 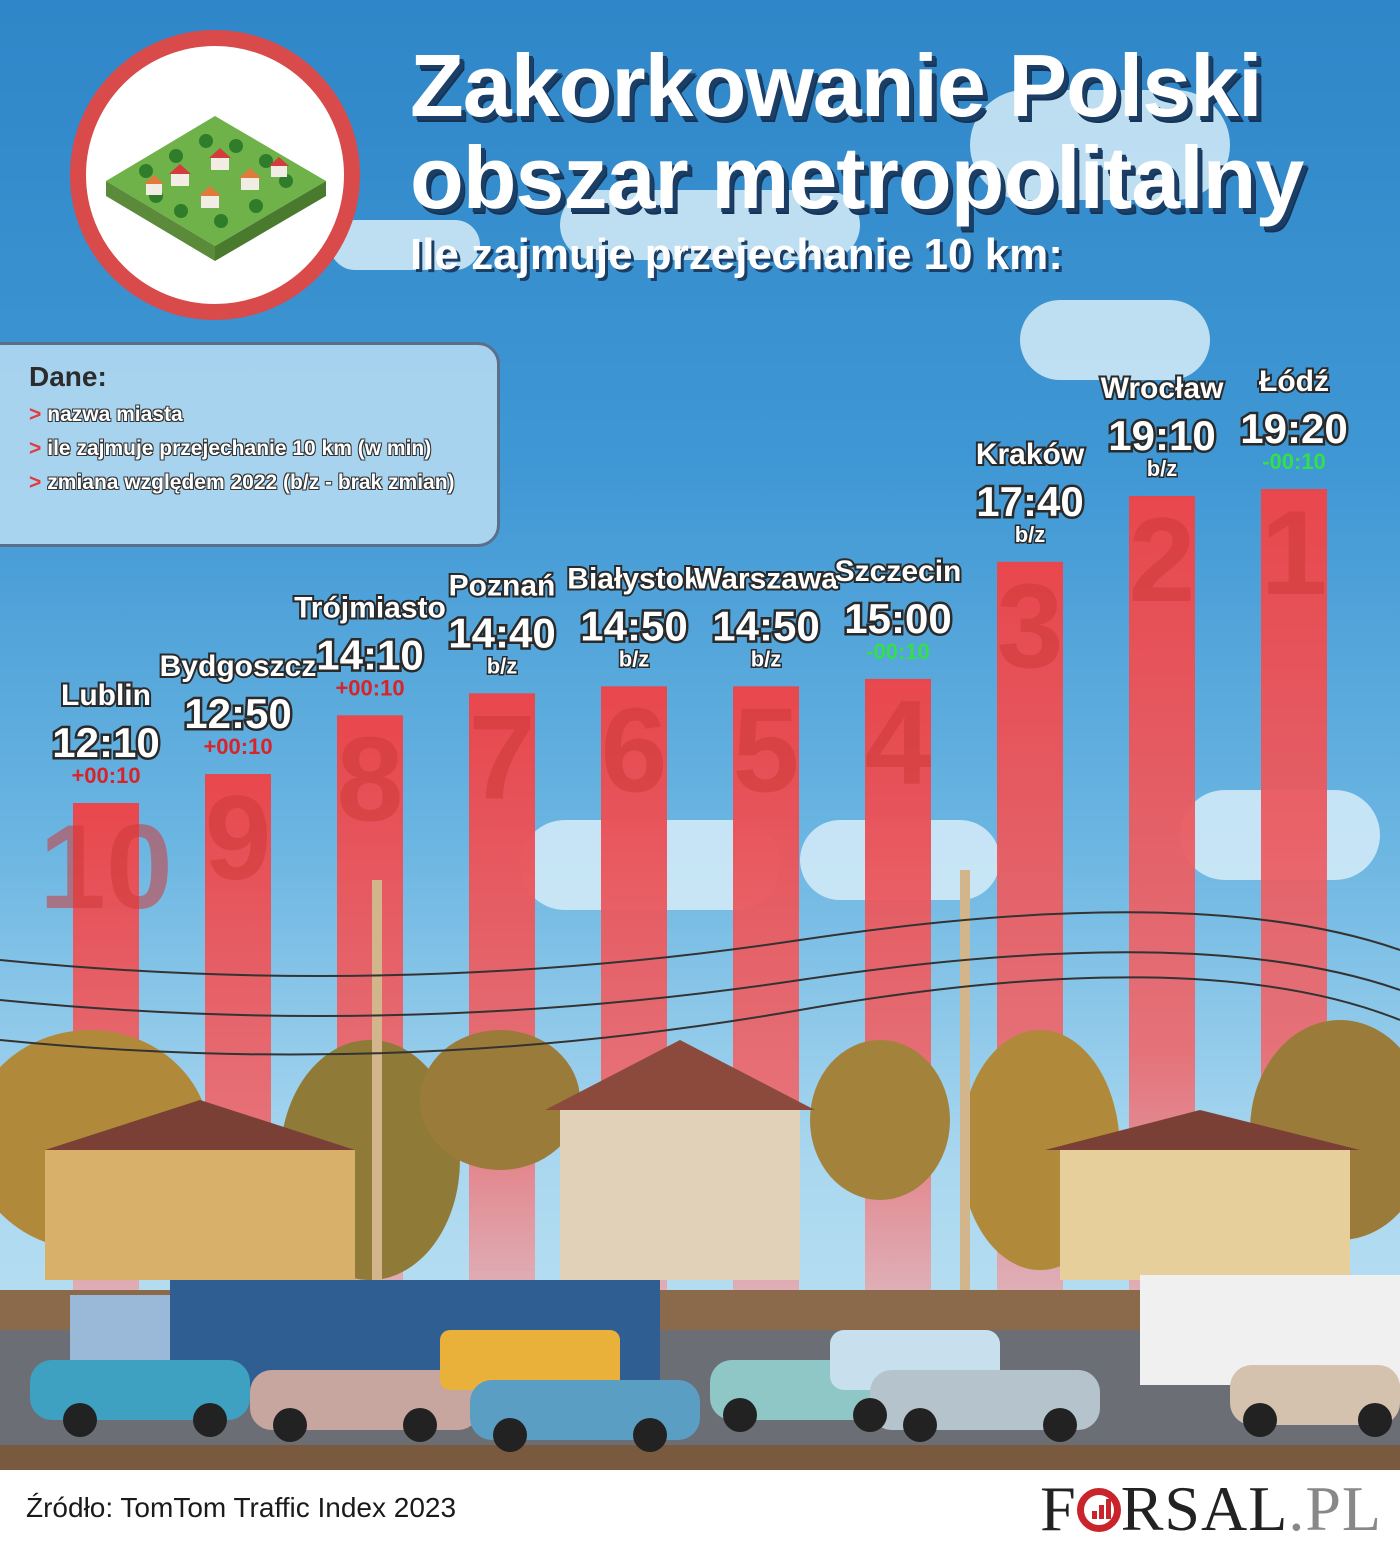 What do you see at coordinates (898, 571) in the screenshot?
I see `city-label: Szczecin` at bounding box center [898, 571].